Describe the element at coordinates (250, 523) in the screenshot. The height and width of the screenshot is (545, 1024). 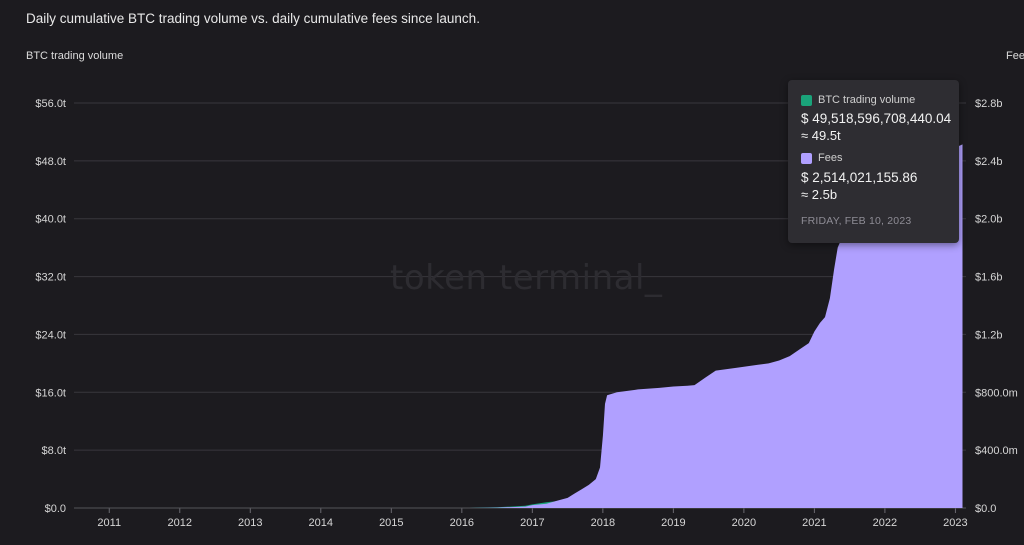
I see `x-tick-label: 2013` at that location.